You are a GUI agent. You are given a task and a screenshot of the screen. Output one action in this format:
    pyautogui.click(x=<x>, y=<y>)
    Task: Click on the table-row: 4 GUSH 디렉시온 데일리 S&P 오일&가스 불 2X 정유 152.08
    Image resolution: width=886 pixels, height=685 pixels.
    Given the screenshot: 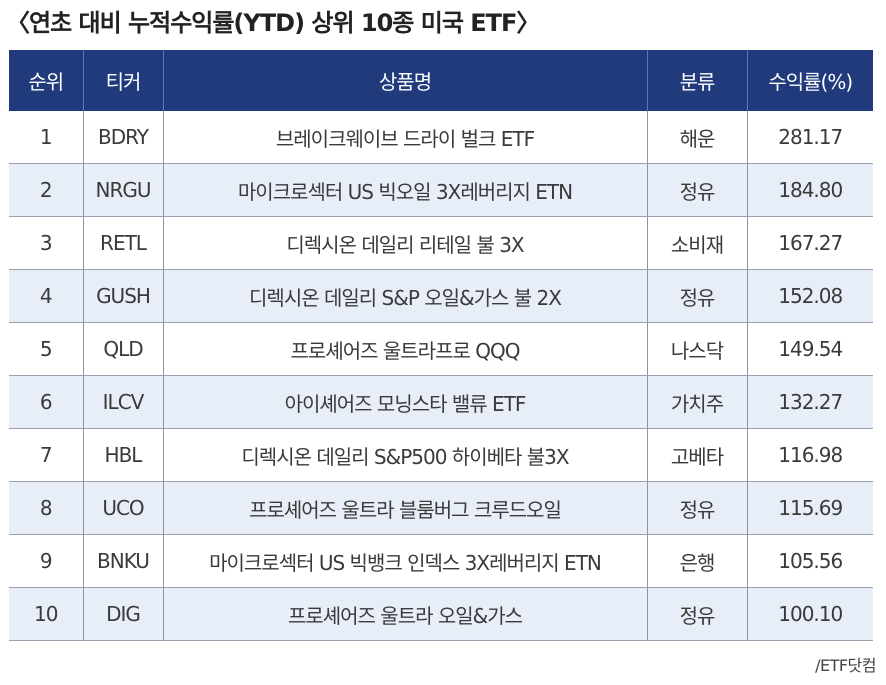 What is the action you would take?
    pyautogui.click(x=441, y=296)
    